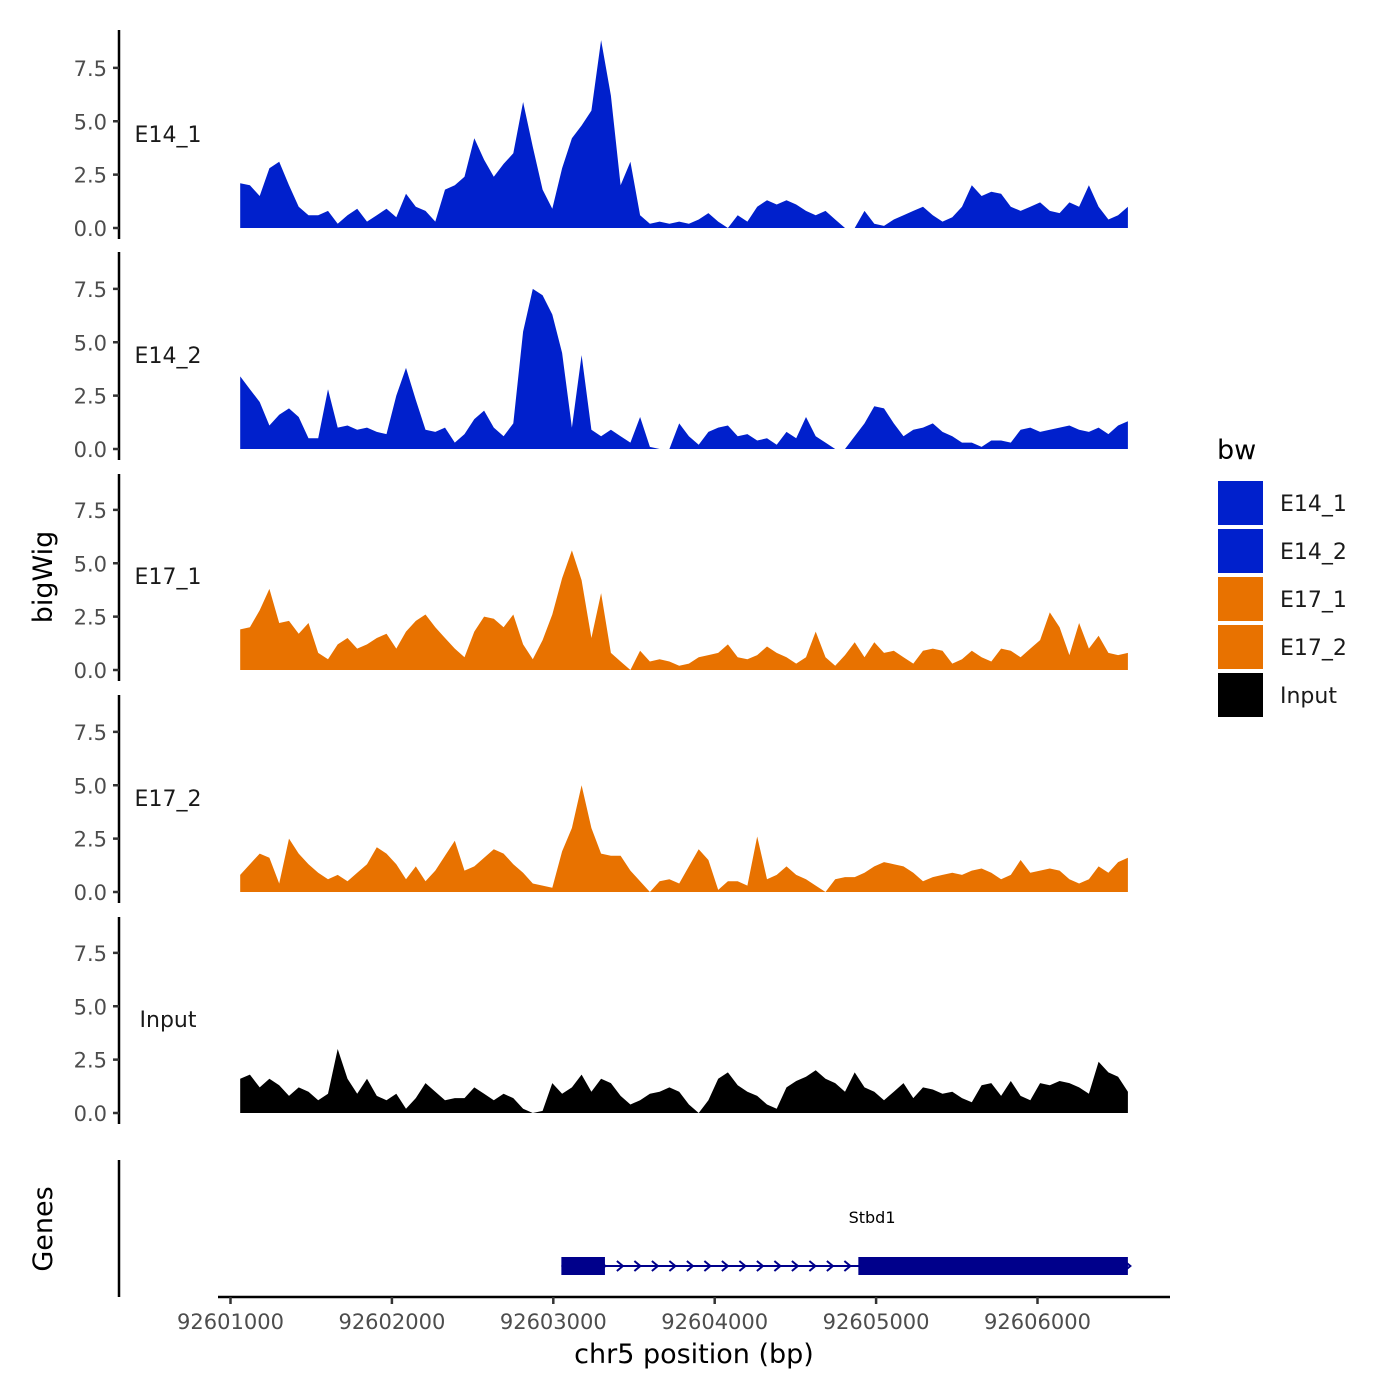  I want to click on track-E14_2: 0.0 2.5 5.0 7.5 E14_2, so click(601, 357).